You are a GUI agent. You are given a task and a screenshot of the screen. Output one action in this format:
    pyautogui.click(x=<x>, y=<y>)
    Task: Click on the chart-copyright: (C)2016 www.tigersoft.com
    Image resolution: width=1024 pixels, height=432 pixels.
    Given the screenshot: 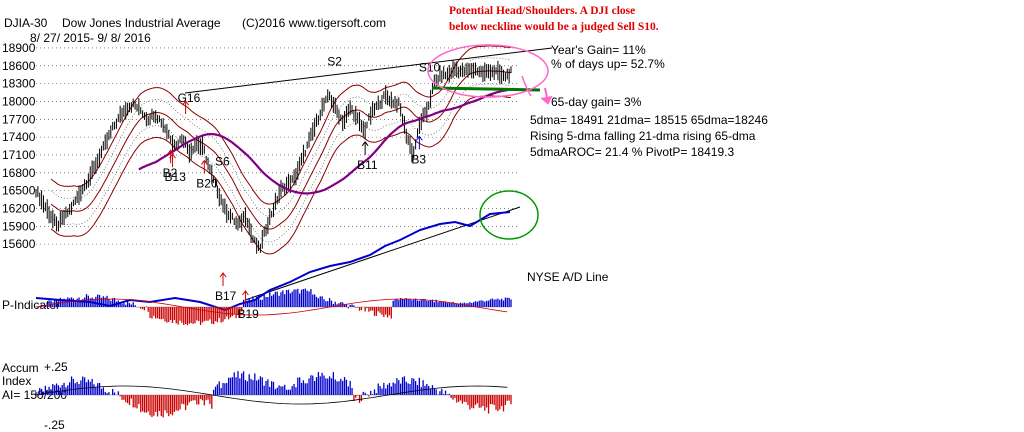 What is the action you would take?
    pyautogui.click(x=314, y=23)
    